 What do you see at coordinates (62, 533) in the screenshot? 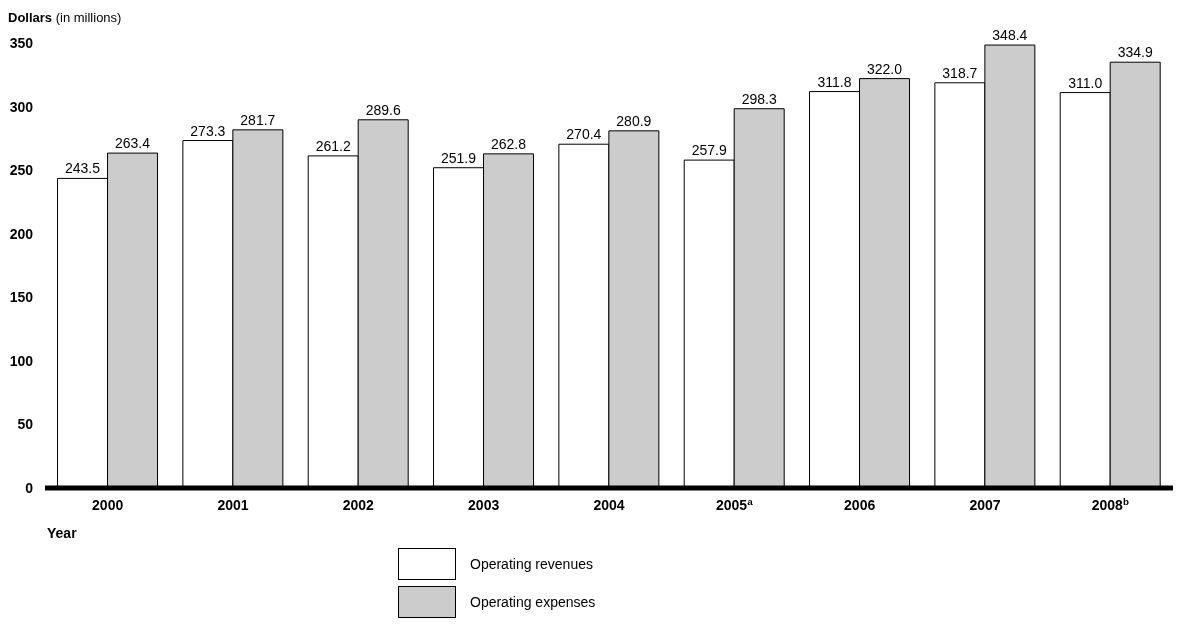
I see `x-axis-title: Year` at bounding box center [62, 533].